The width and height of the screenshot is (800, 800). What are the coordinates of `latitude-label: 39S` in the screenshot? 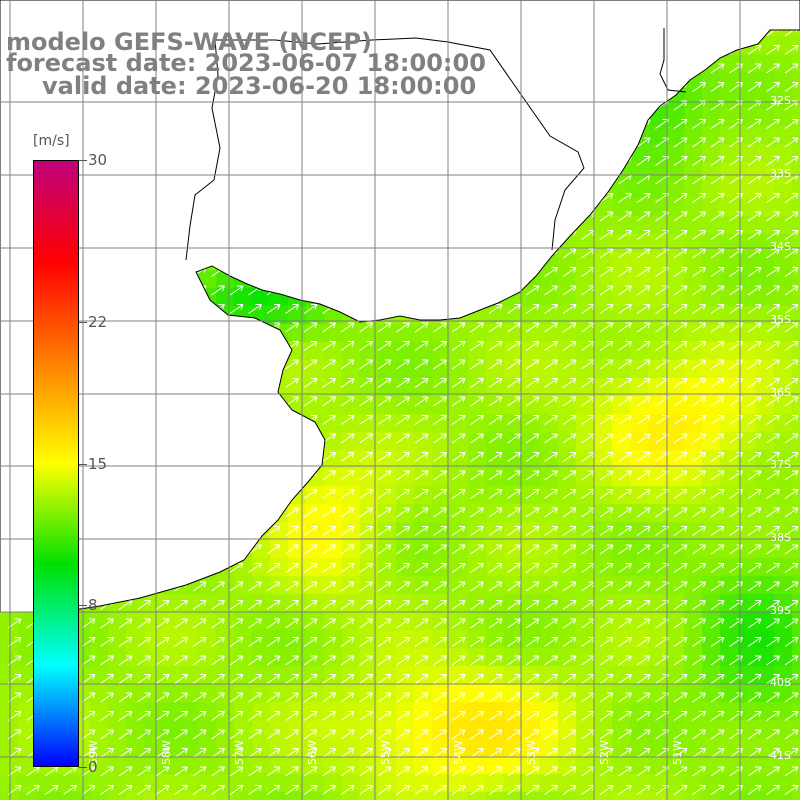 It's located at (780, 610).